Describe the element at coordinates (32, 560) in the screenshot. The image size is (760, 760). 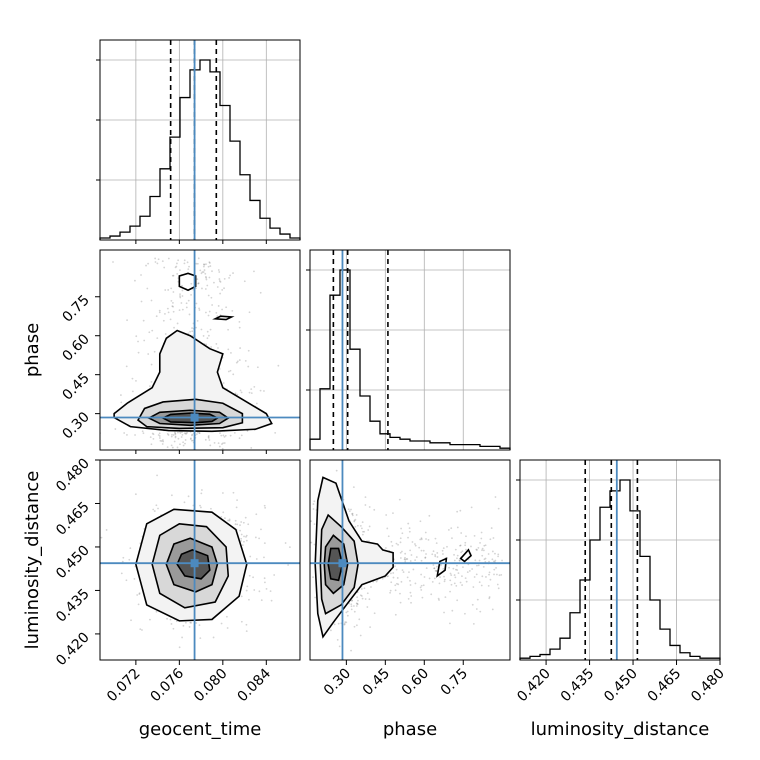
I see `y-axis-label-luminosity_distance: luminosity_distance` at that location.